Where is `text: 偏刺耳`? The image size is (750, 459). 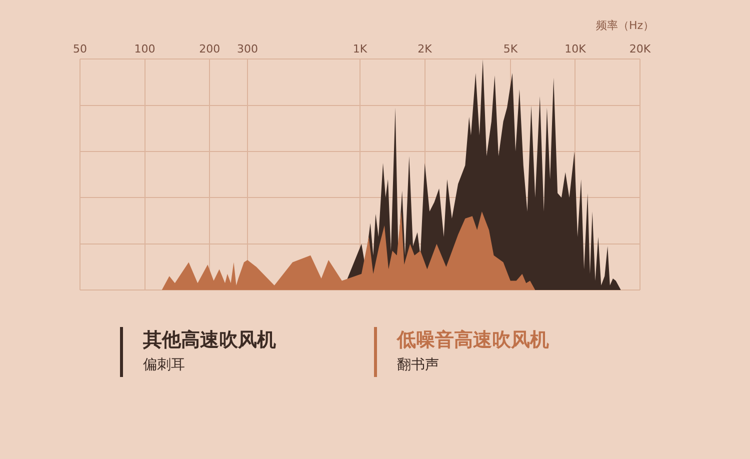
text: 偏刺耳 is located at coordinates (164, 365).